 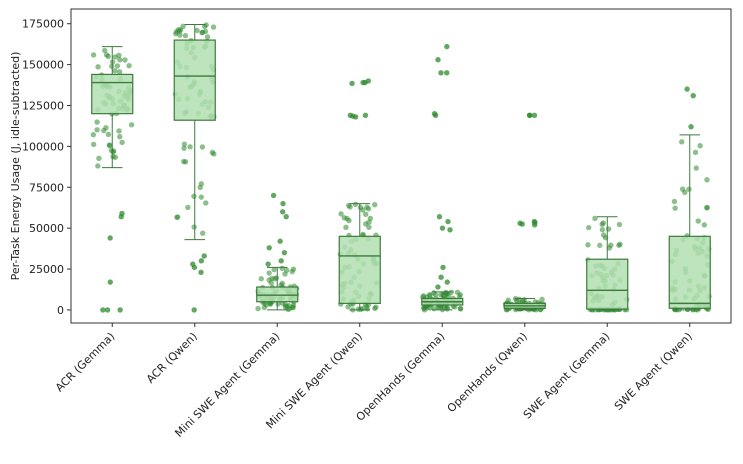 I want to click on x-tick-label: OpenHands (Gemma), so click(x=401, y=377).